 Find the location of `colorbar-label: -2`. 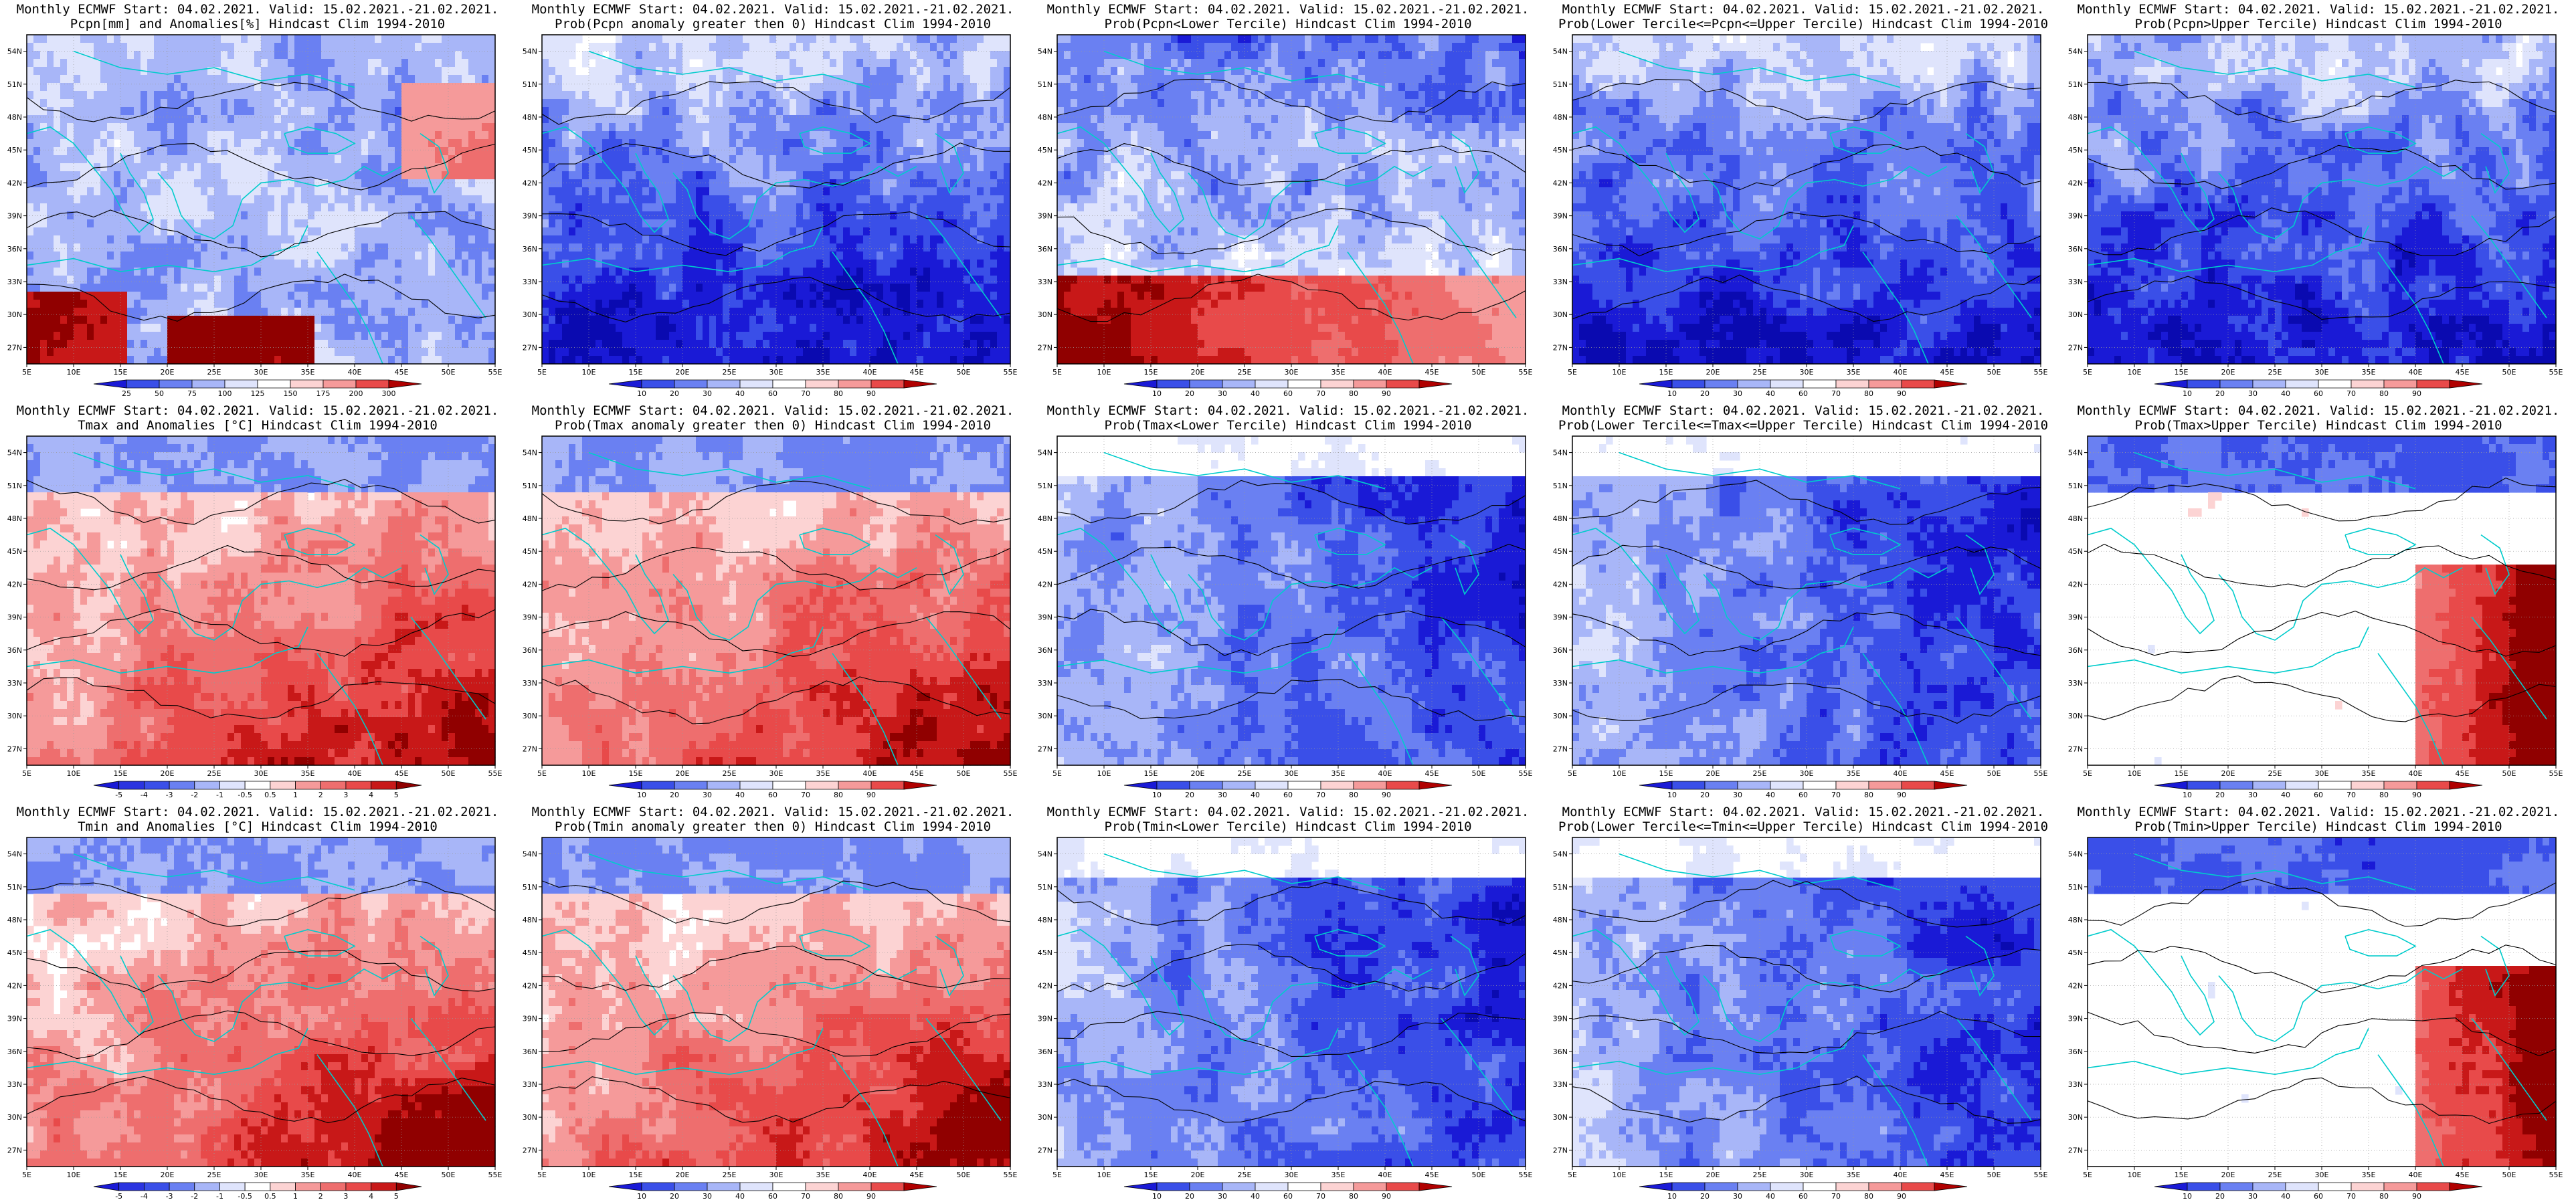

colorbar-label: -2 is located at coordinates (194, 795).